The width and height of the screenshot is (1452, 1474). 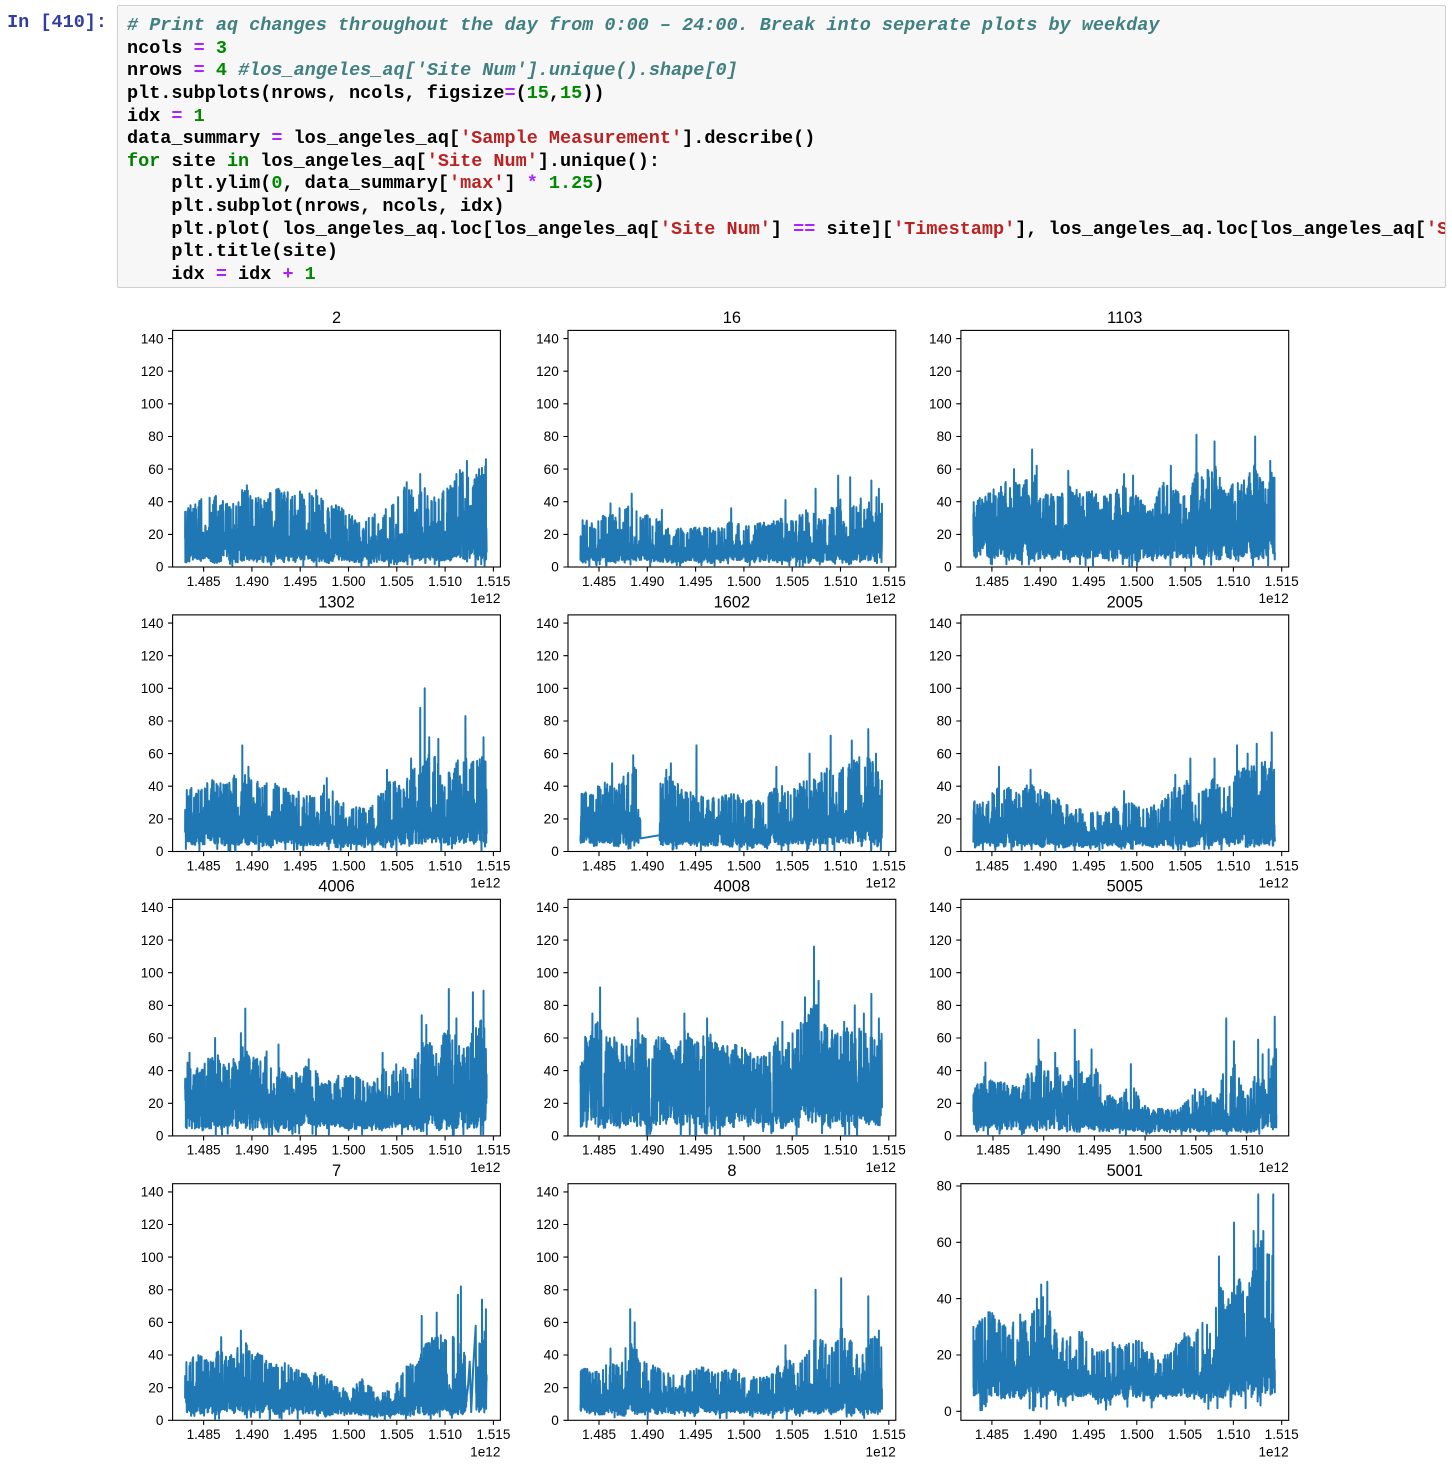 What do you see at coordinates (1125, 1171) in the screenshot?
I see `svg-text: 5001` at bounding box center [1125, 1171].